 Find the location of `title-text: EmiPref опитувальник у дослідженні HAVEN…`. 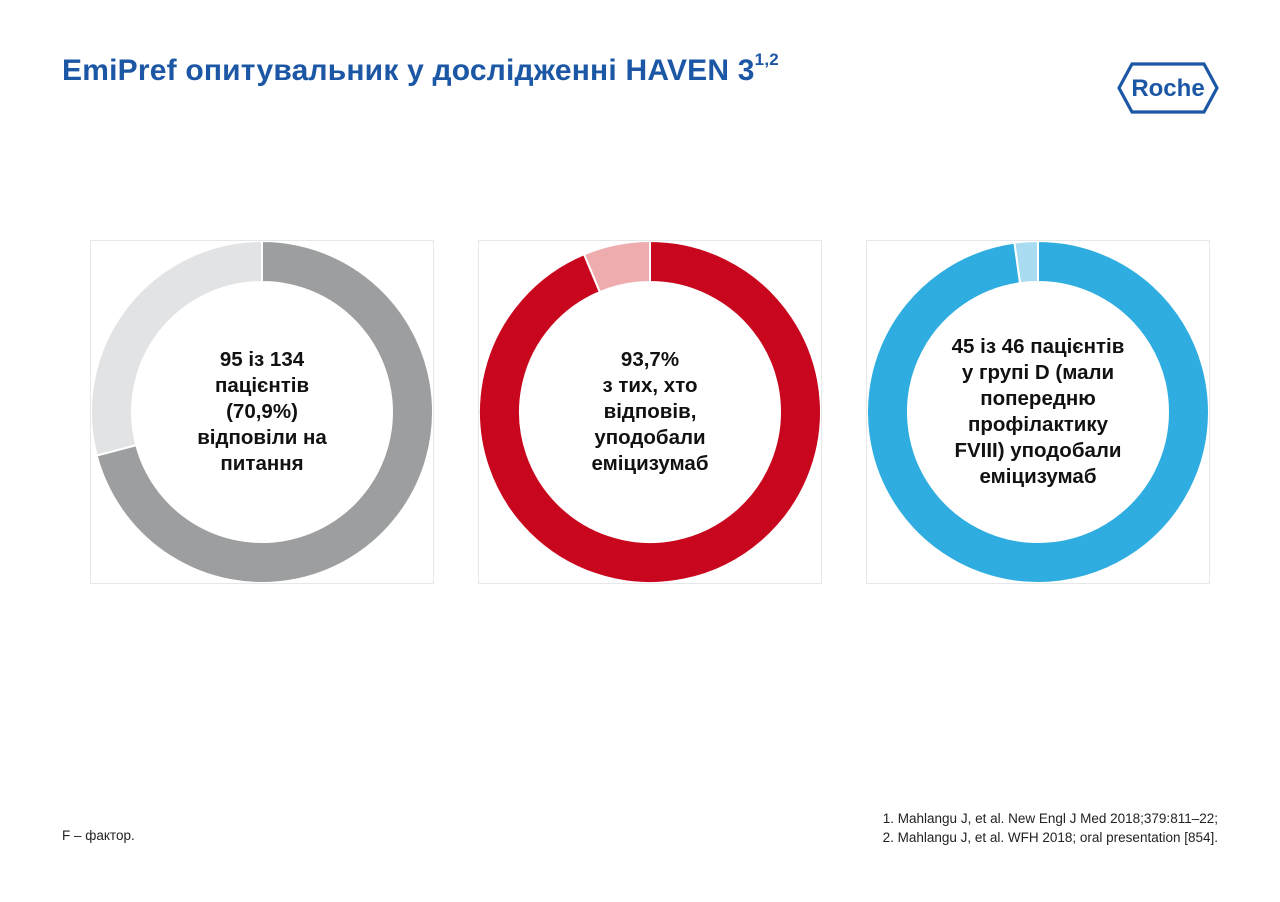

title-text: EmiPref опитувальник у дослідженні HAVEN… is located at coordinates (408, 70).